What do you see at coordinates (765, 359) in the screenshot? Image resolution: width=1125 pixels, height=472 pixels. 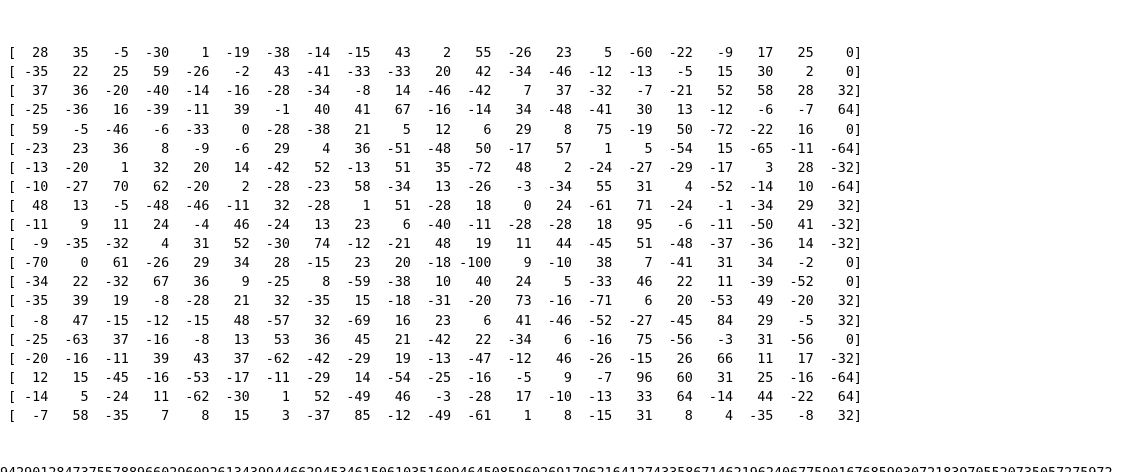 I see `matrix-cell: 11` at bounding box center [765, 359].